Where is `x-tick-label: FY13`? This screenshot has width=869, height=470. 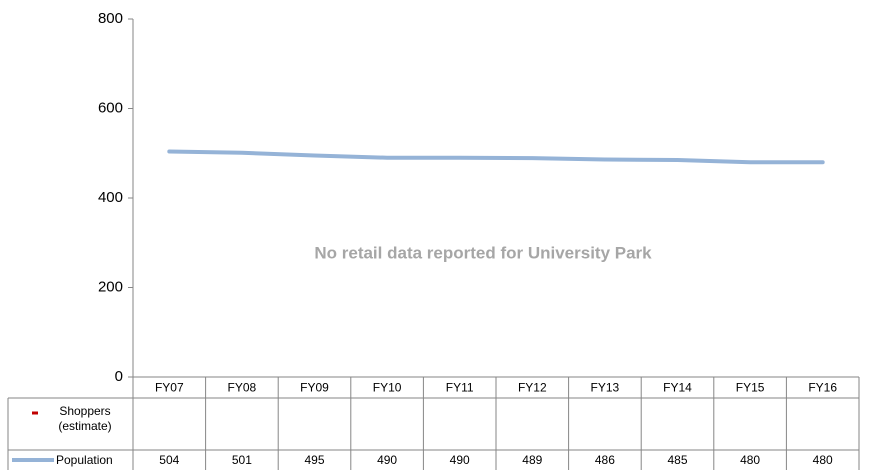 x-tick-label: FY13 is located at coordinates (605, 388).